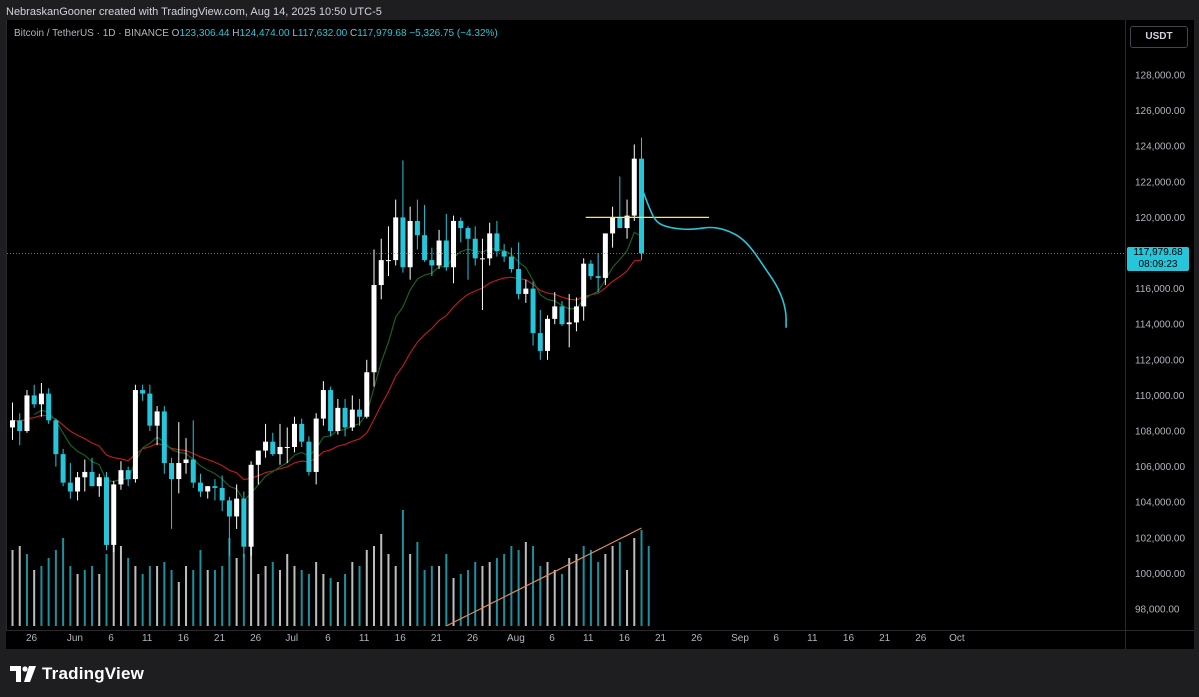  Describe the element at coordinates (957, 638) in the screenshot. I see `x-tick-label: Oct` at that location.